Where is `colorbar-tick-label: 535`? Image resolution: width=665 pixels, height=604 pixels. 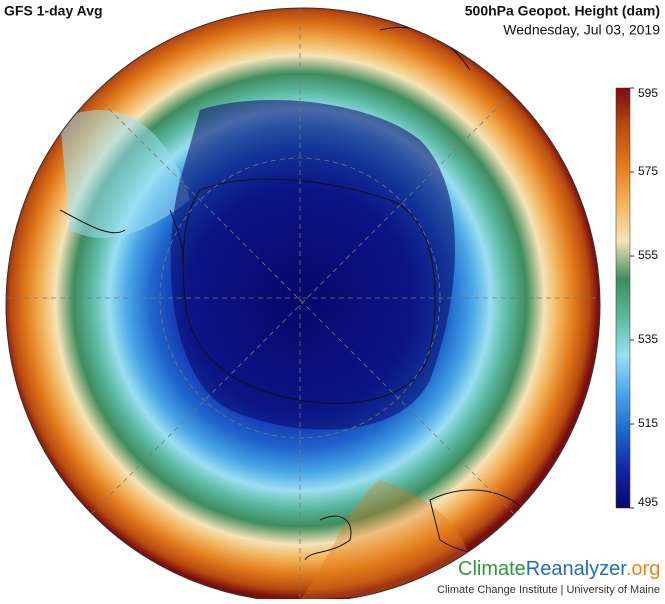 colorbar-tick-label: 535 is located at coordinates (648, 339).